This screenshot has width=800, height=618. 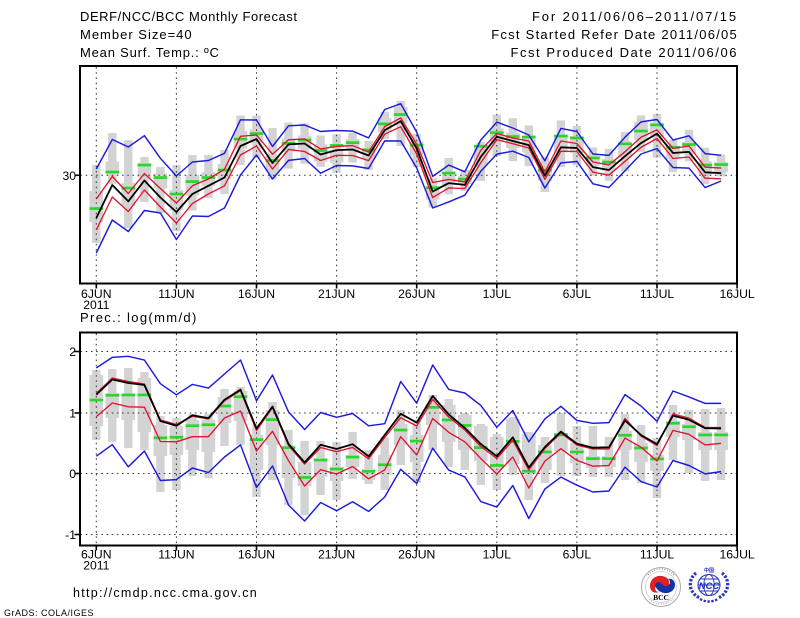 What do you see at coordinates (136, 34) in the screenshot?
I see `svg-text: Member Size=40` at bounding box center [136, 34].